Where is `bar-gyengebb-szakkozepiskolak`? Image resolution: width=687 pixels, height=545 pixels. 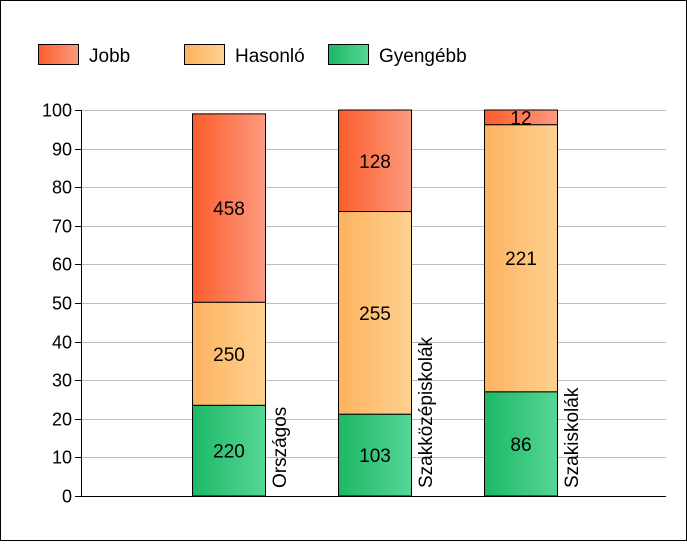 bar-gyengebb-szakkozepiskolak is located at coordinates (375, 455).